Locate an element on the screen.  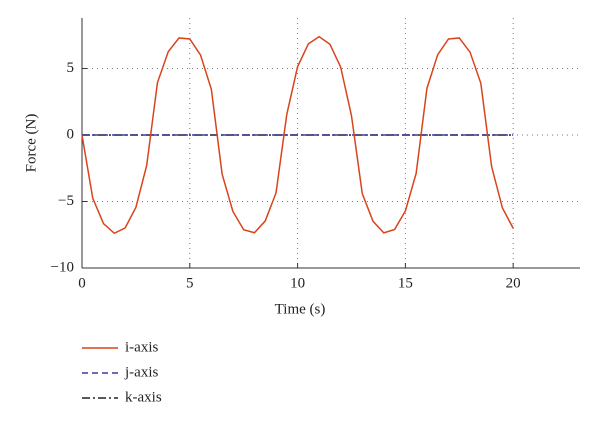
y-tick-label: −5 is located at coordinates (66, 201).